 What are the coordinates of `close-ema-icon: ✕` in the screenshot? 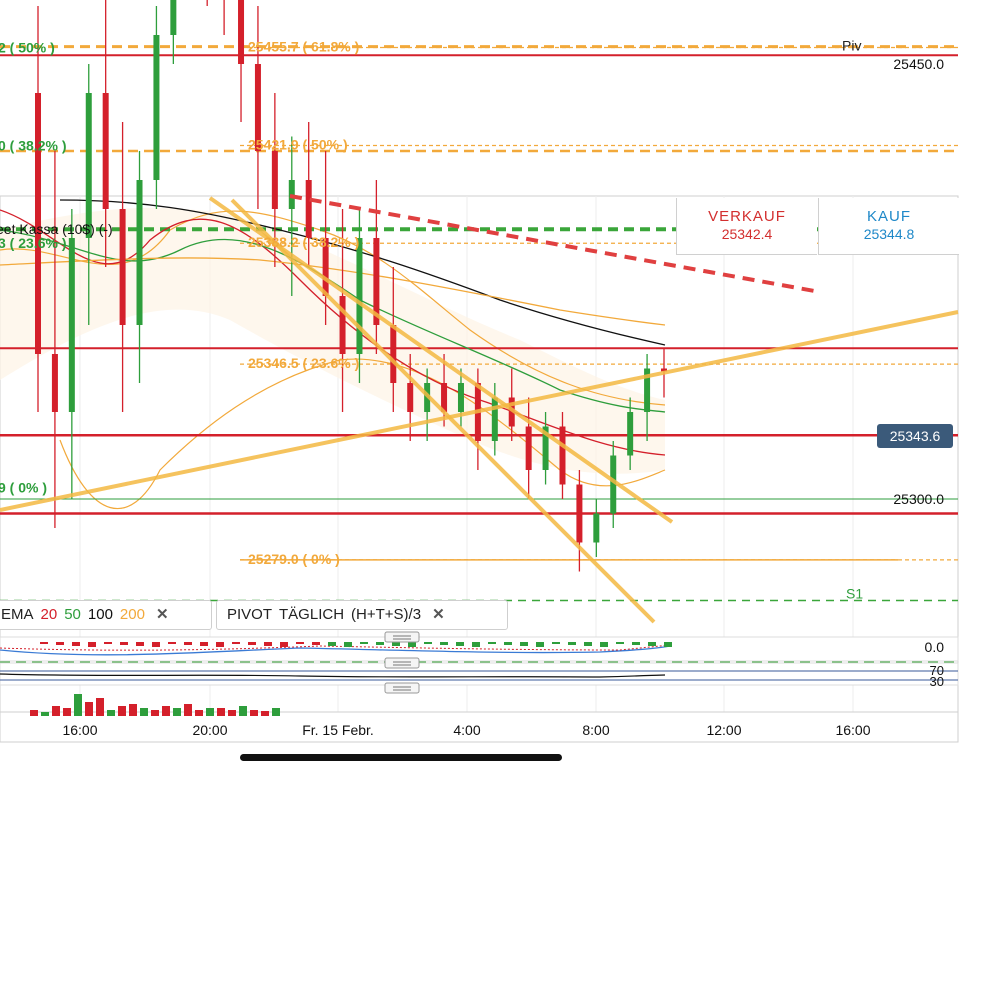 It's located at (162, 614).